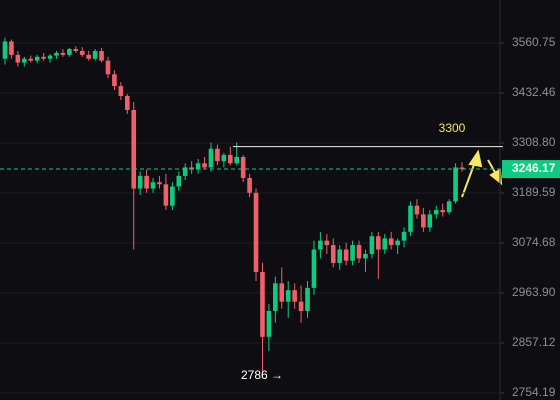  What do you see at coordinates (534, 142) in the screenshot?
I see `y-tick-label: 3308.80` at bounding box center [534, 142].